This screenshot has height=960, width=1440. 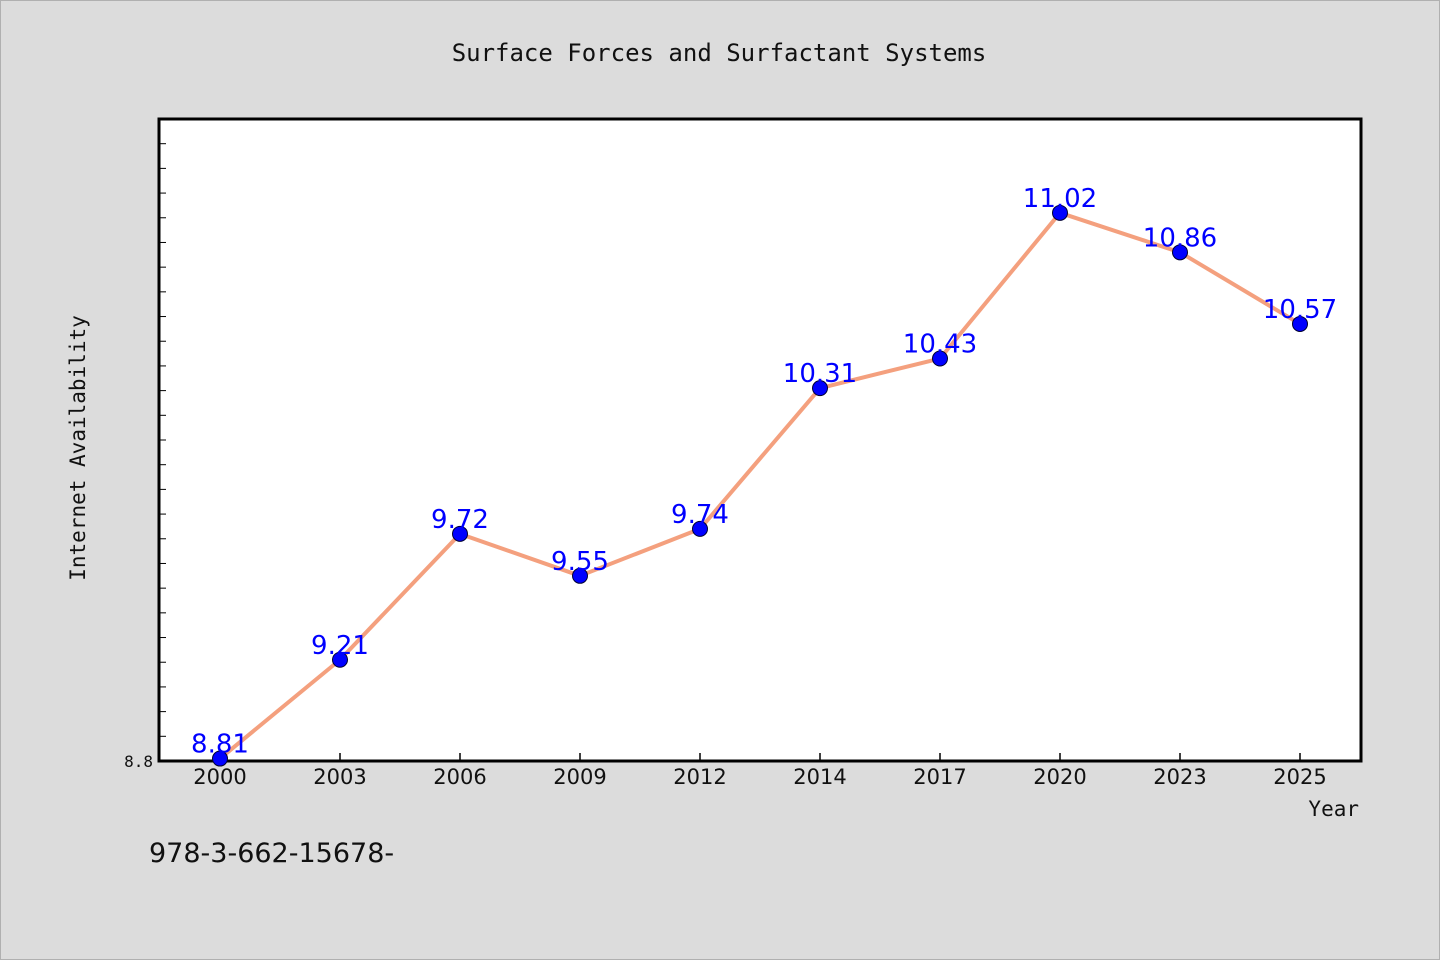 What do you see at coordinates (460, 520) in the screenshot?
I see `data-value-label: 9.72` at bounding box center [460, 520].